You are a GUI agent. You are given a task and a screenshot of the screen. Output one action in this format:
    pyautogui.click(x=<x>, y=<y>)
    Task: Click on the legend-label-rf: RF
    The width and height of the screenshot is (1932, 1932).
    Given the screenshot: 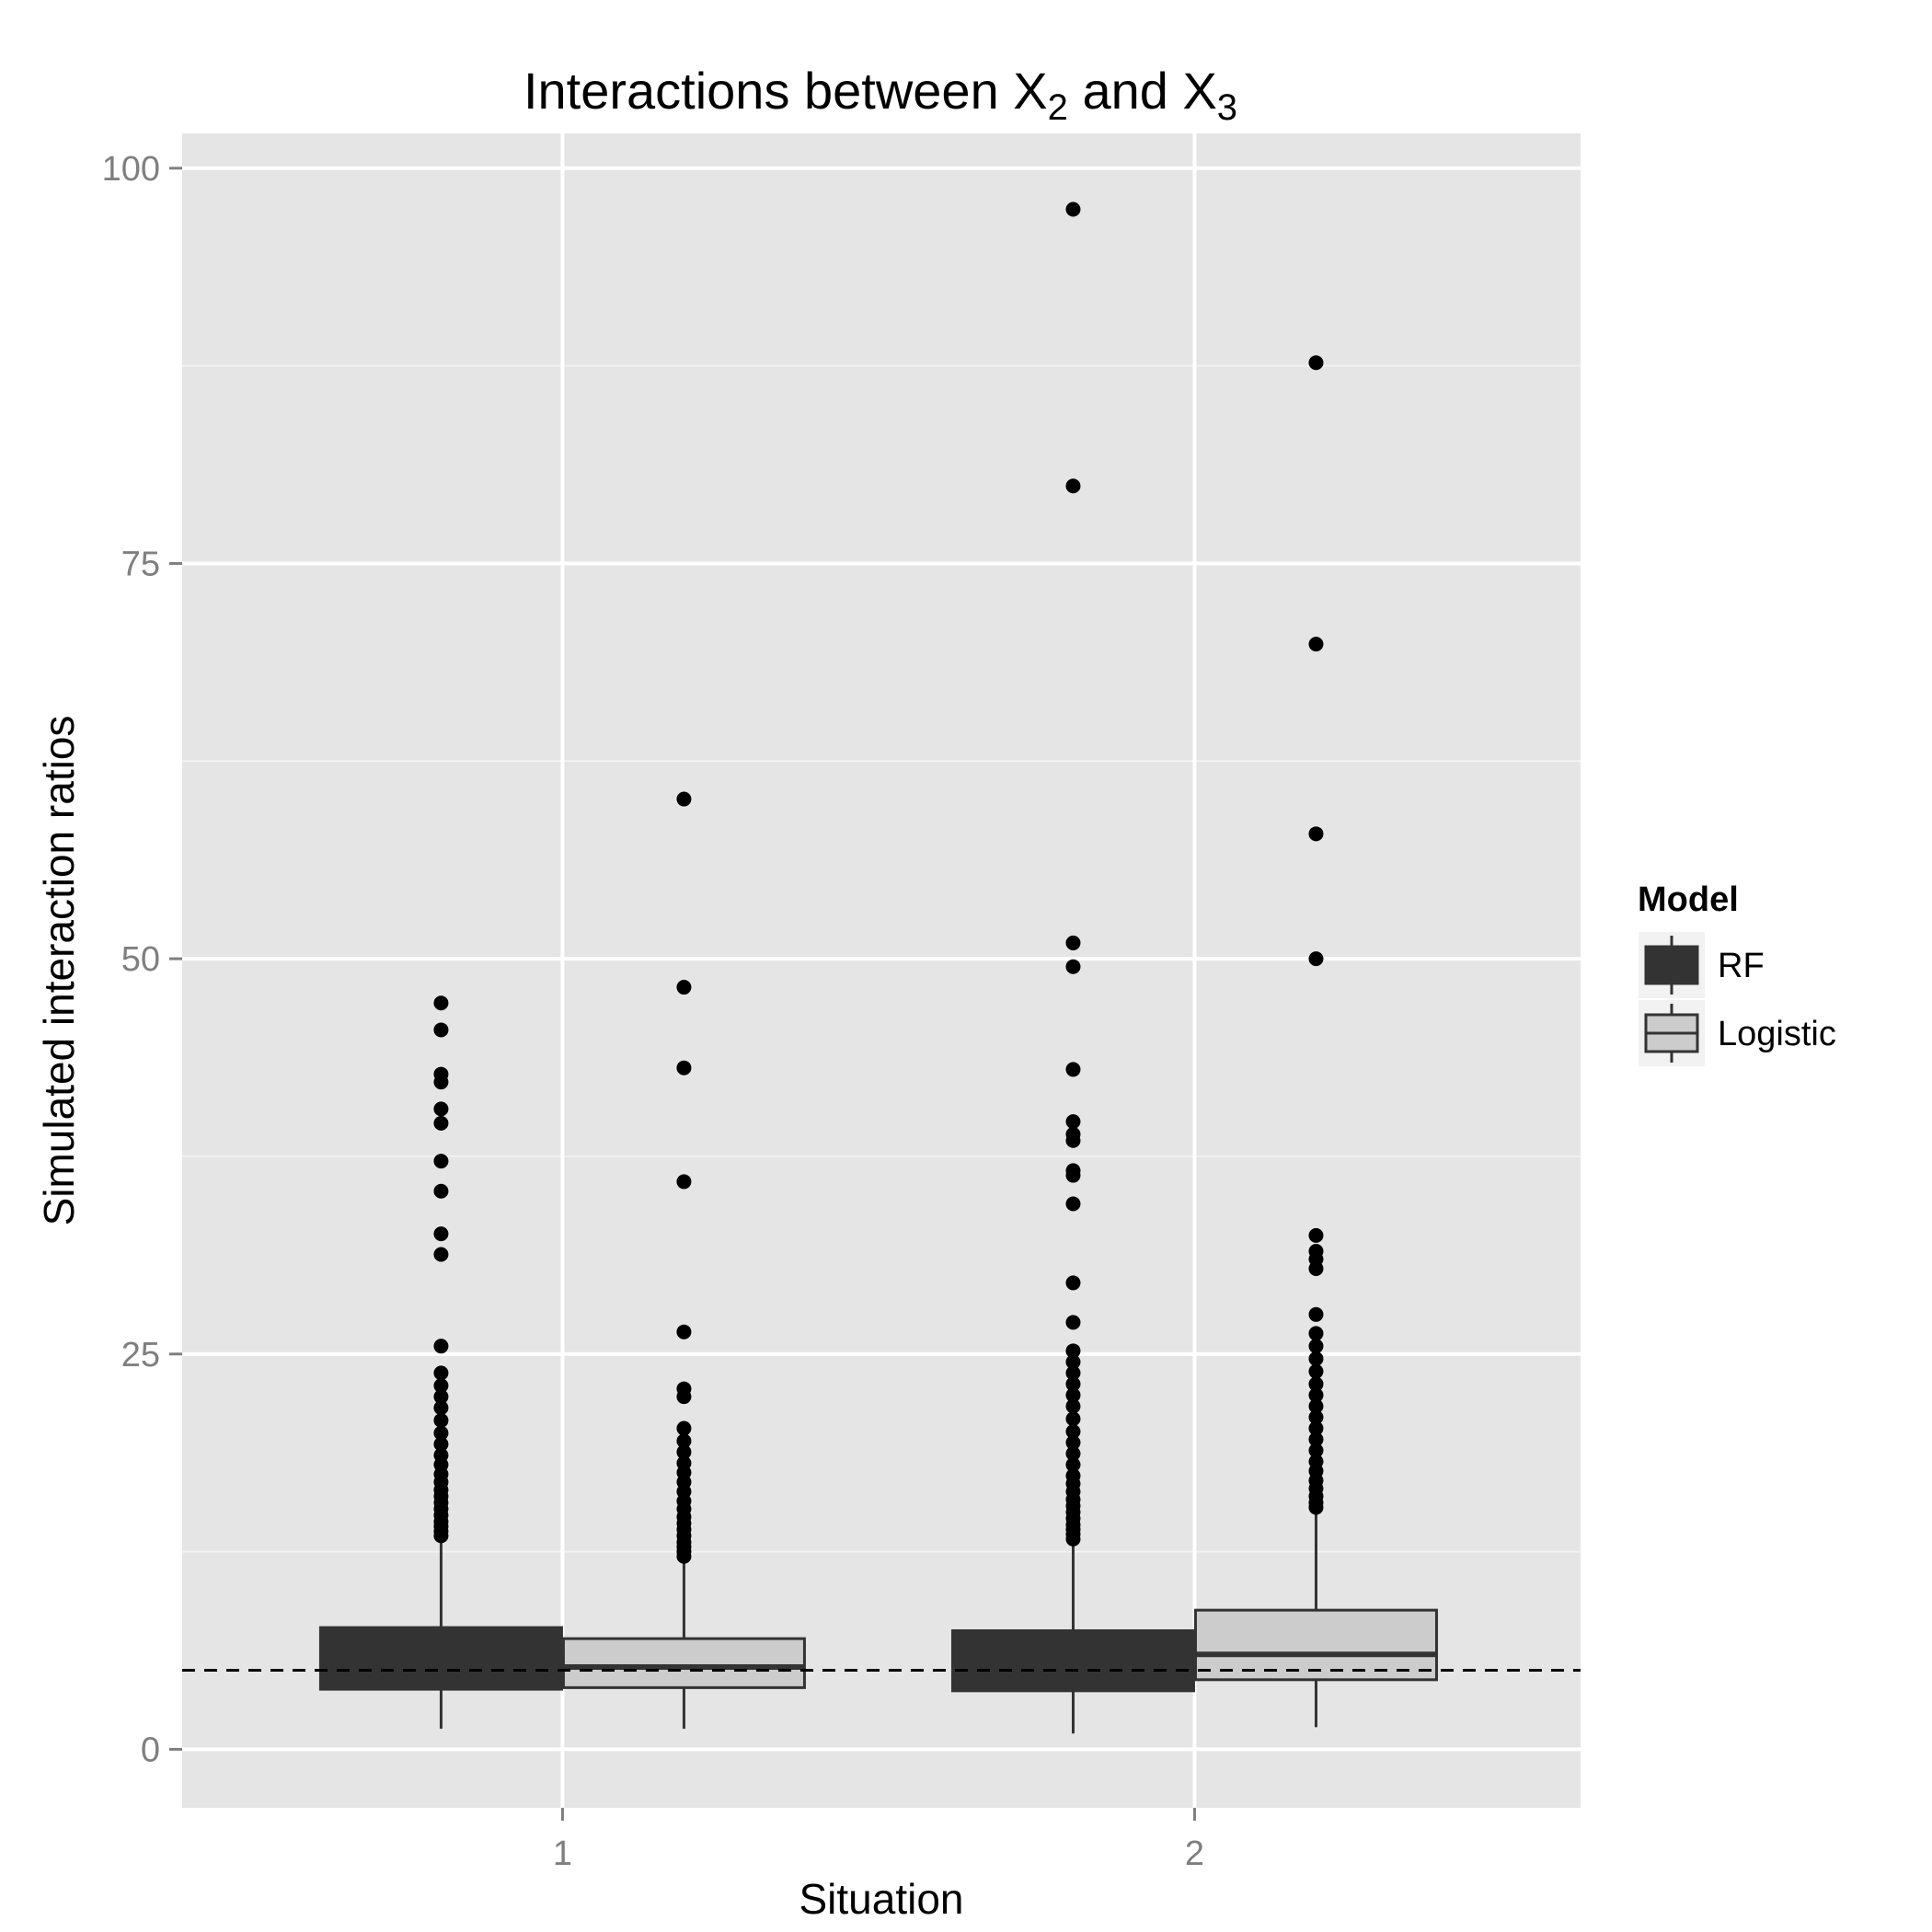 What is the action you would take?
    pyautogui.click(x=1741, y=966)
    